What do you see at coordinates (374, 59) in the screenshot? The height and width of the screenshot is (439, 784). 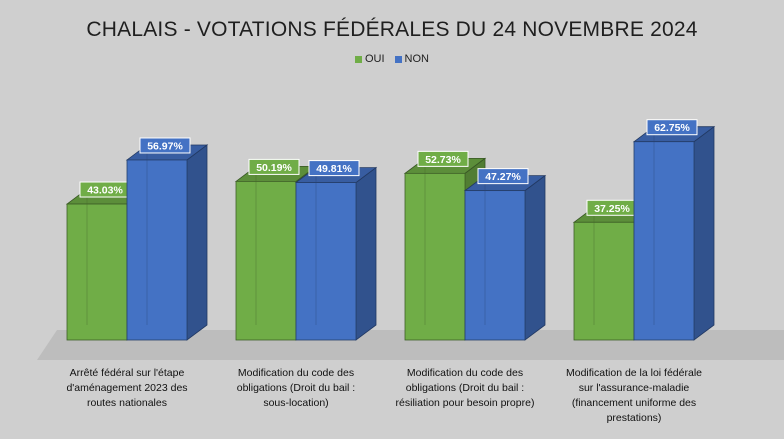 I see `legend-label-oui: OUI` at bounding box center [374, 59].